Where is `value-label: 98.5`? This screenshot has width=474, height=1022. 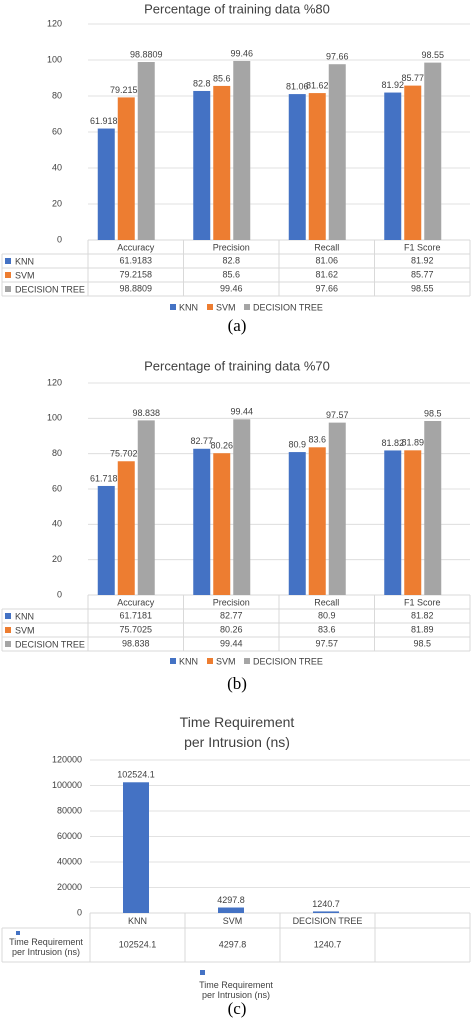
value-label: 98.5 is located at coordinates (433, 413).